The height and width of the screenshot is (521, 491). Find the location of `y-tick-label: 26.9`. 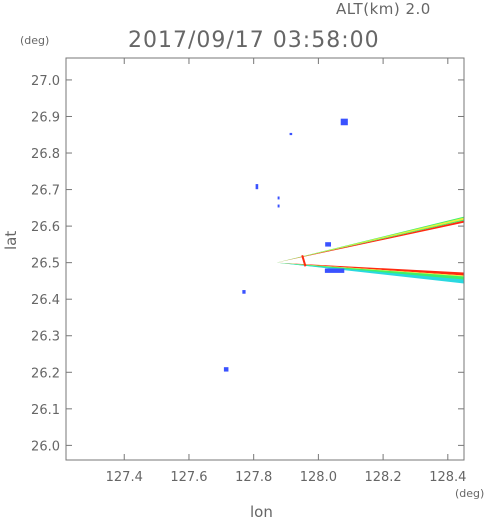

y-tick-label: 26.9 is located at coordinates (45, 117).